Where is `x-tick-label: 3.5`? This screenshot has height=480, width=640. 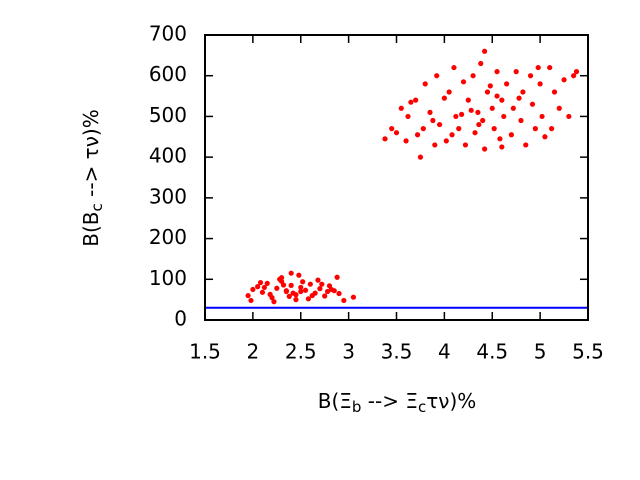 x-tick-label: 3.5 is located at coordinates (397, 352).